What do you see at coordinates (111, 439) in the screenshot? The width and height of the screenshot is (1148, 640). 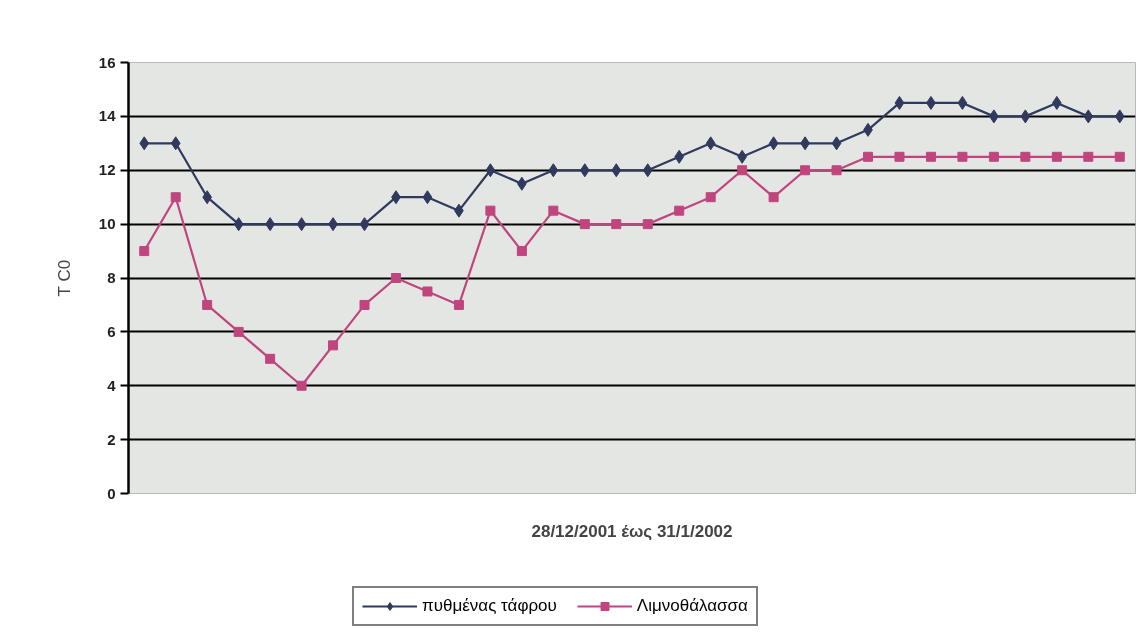 I see `y-tick-label: 2` at bounding box center [111, 439].